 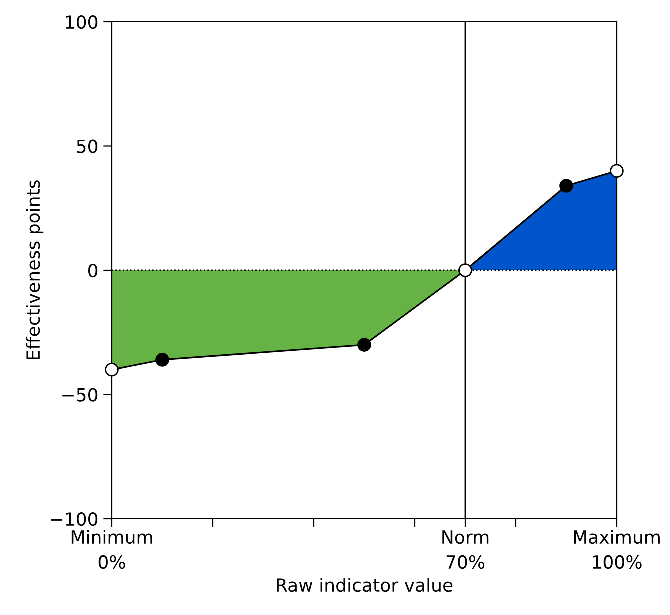 What do you see at coordinates (82, 22) in the screenshot?
I see `y-tick-label: 100` at bounding box center [82, 22].